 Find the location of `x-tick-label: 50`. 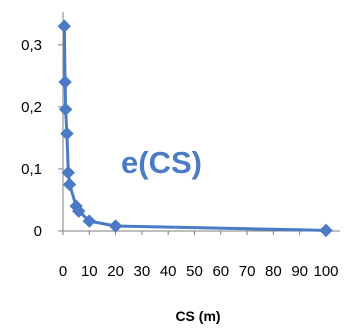

x-tick-label: 50 is located at coordinates (194, 271).